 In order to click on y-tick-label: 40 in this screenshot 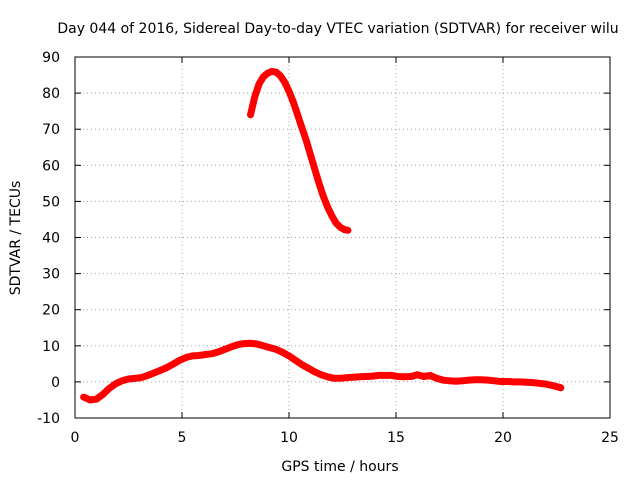, I will do `click(51, 239)`.